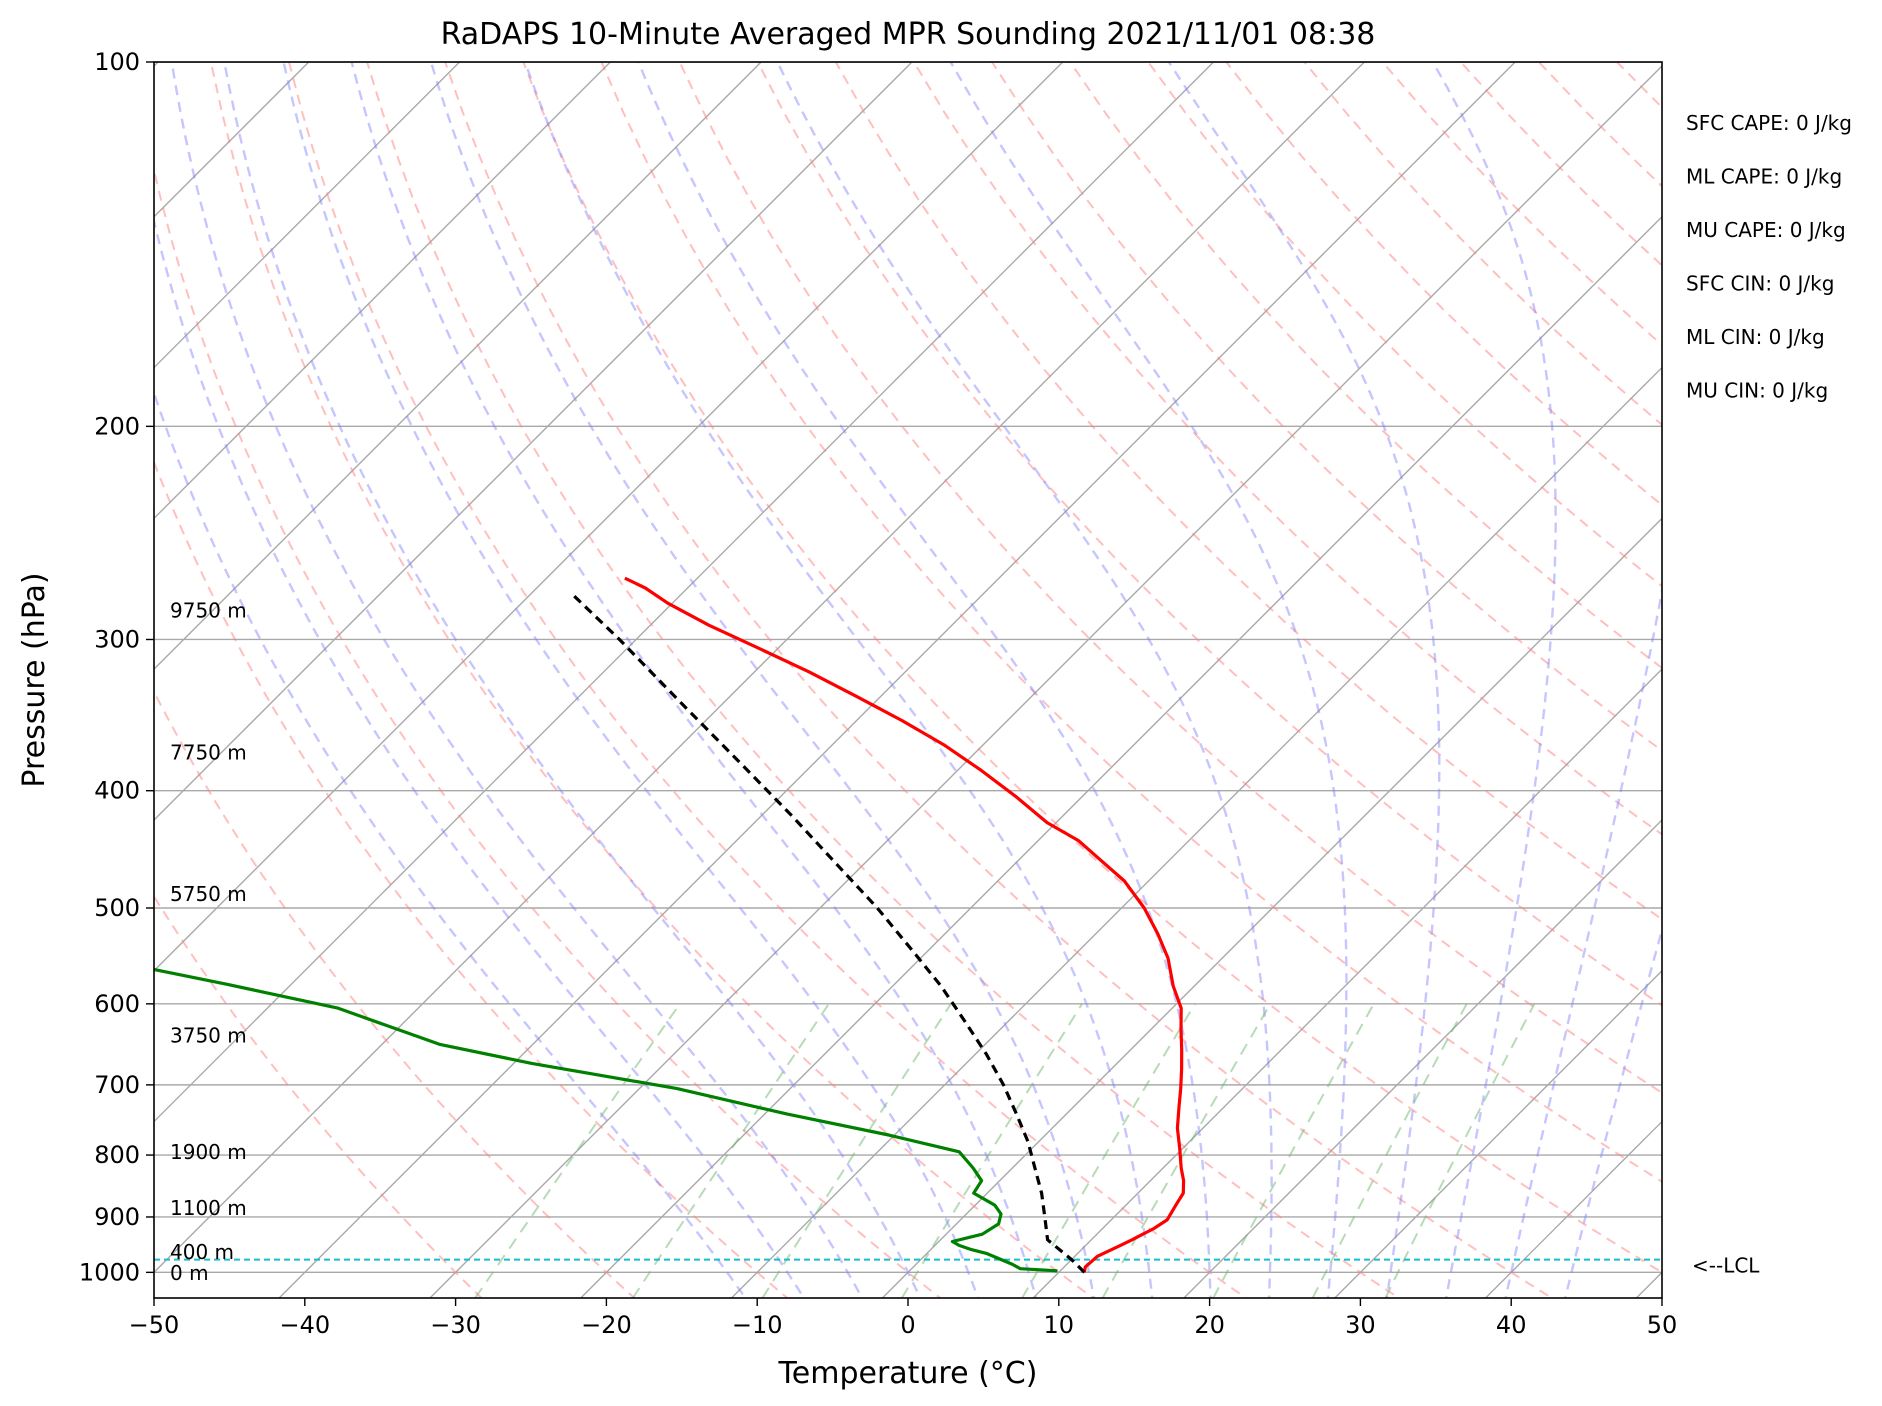 The image size is (1882, 1406). Describe the element at coordinates (606, 1325) in the screenshot. I see `x-tick-label: −20` at that location.